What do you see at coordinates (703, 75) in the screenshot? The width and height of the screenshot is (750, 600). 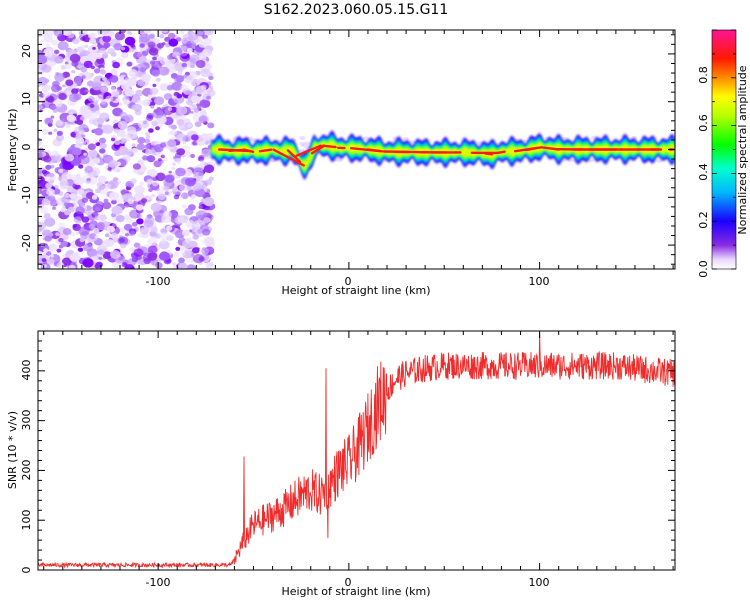 I see `colorbar-tick-label-08: 0.8` at bounding box center [703, 75].